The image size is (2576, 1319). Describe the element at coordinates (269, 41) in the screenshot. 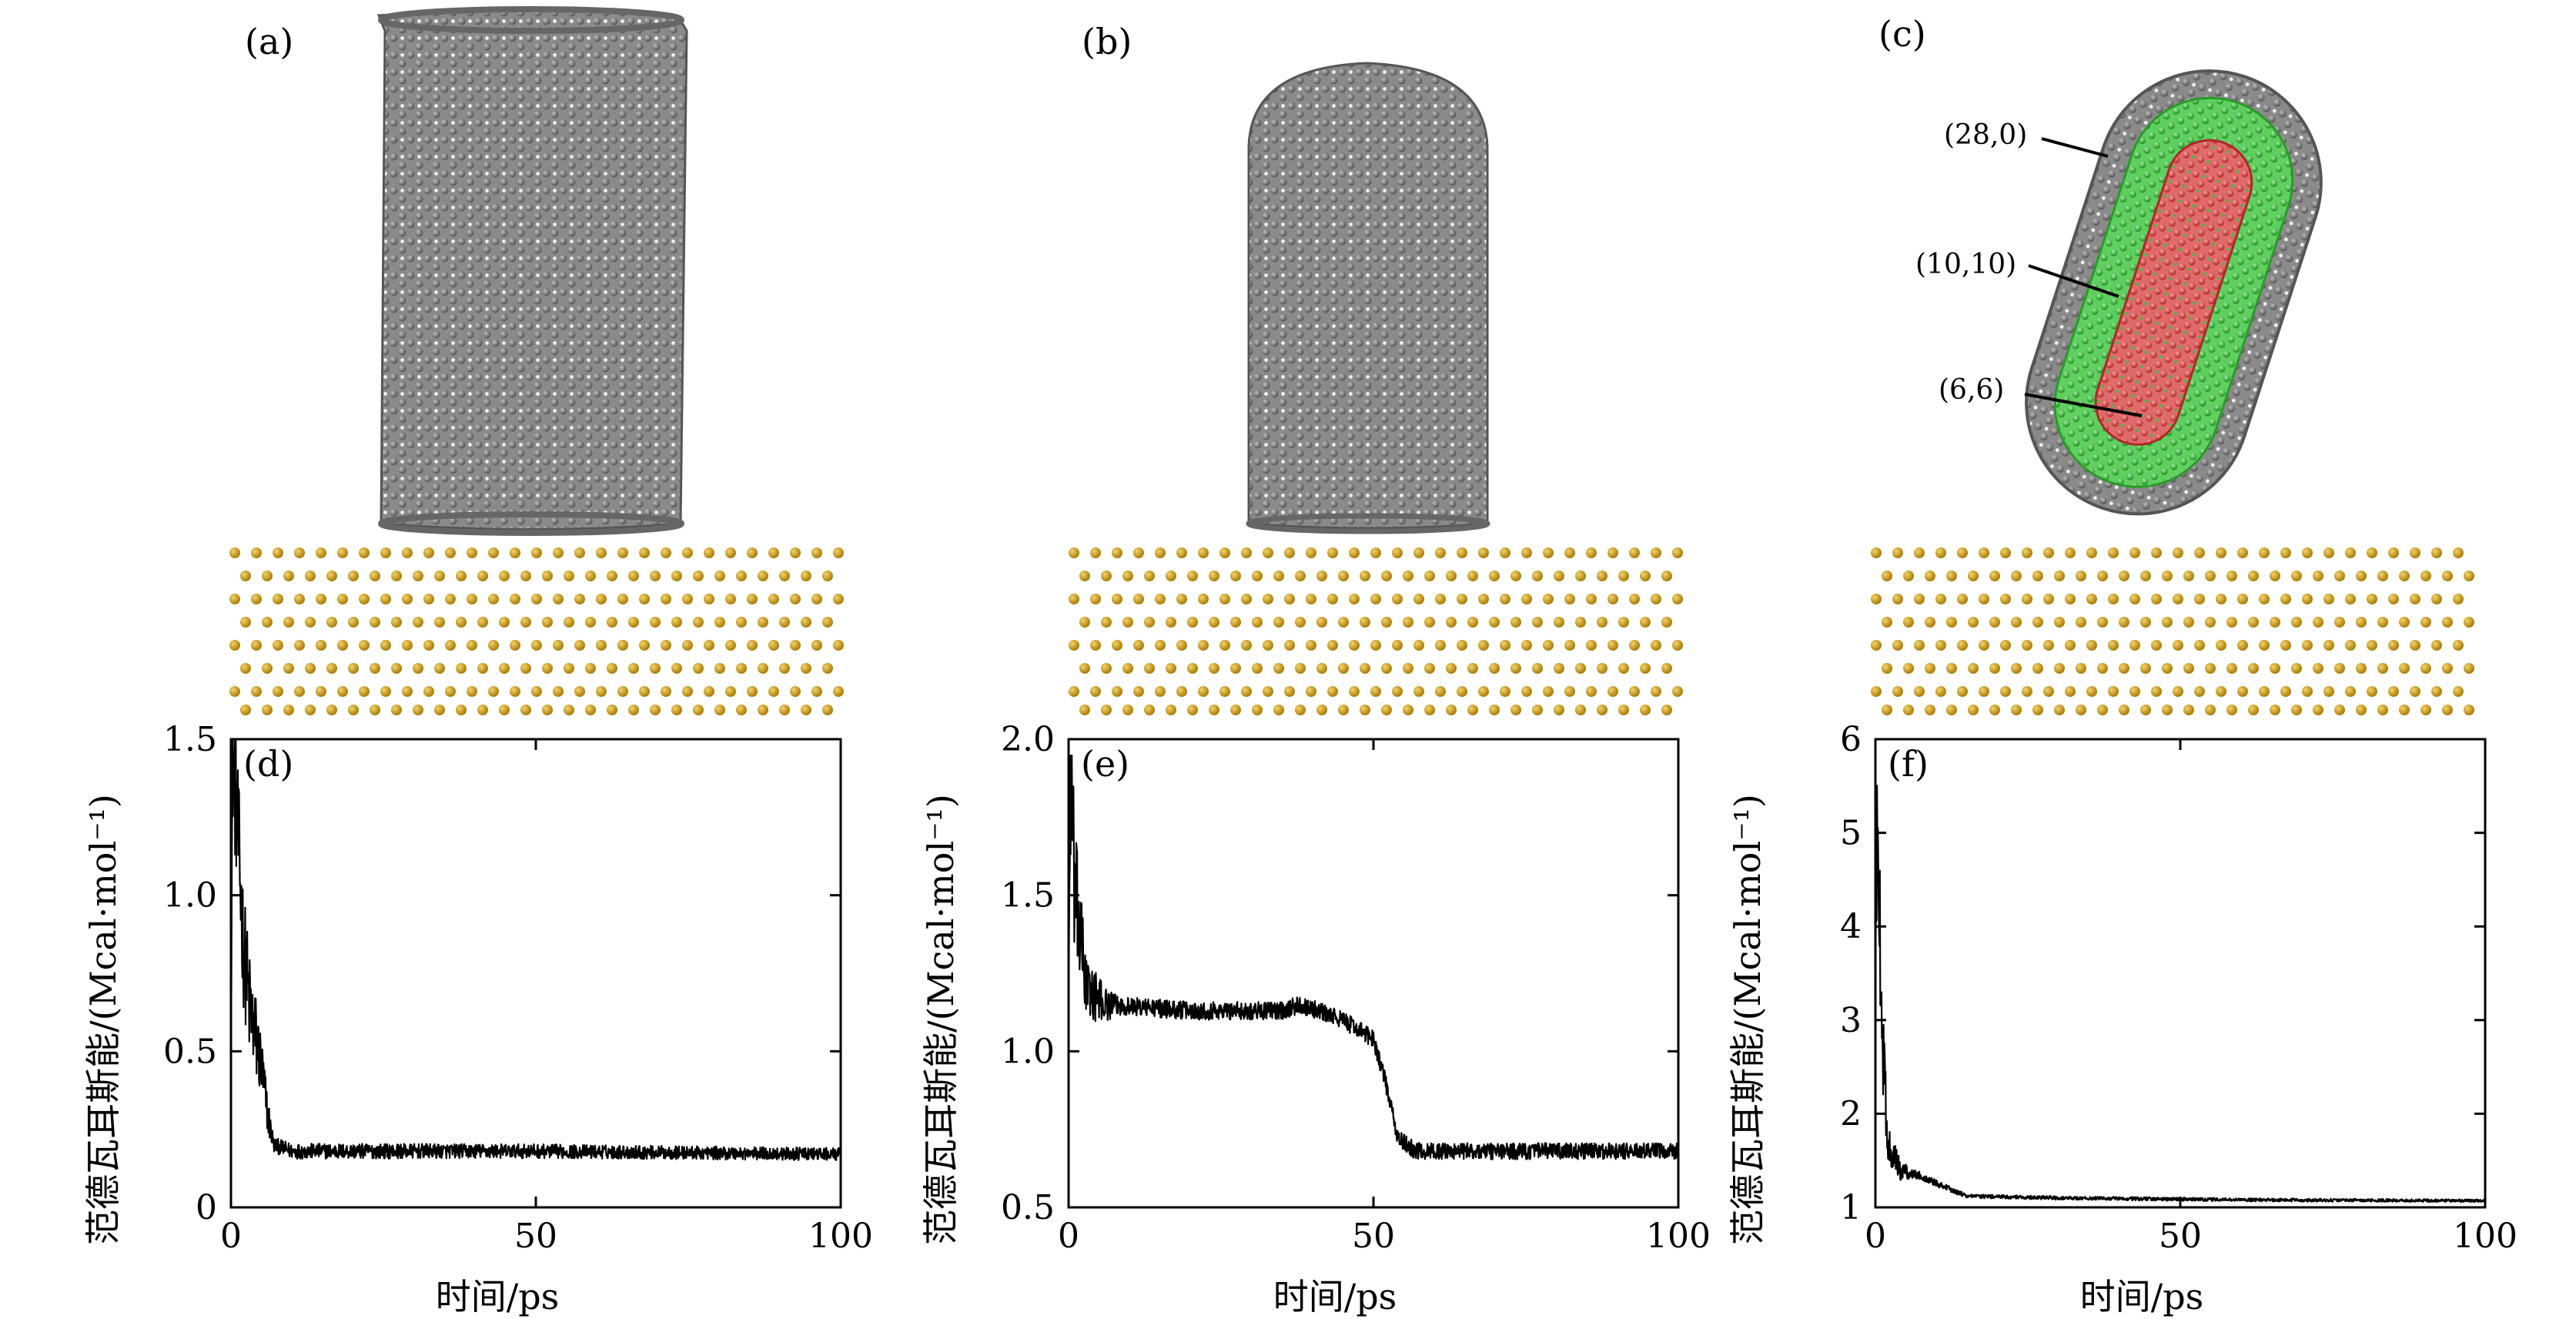

I see `panel-a-label: (a)` at that location.